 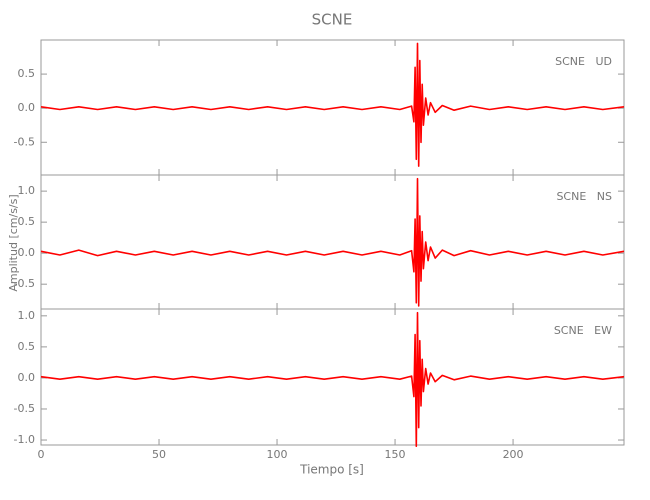 I want to click on x-tick-label: 150, so click(x=395, y=454).